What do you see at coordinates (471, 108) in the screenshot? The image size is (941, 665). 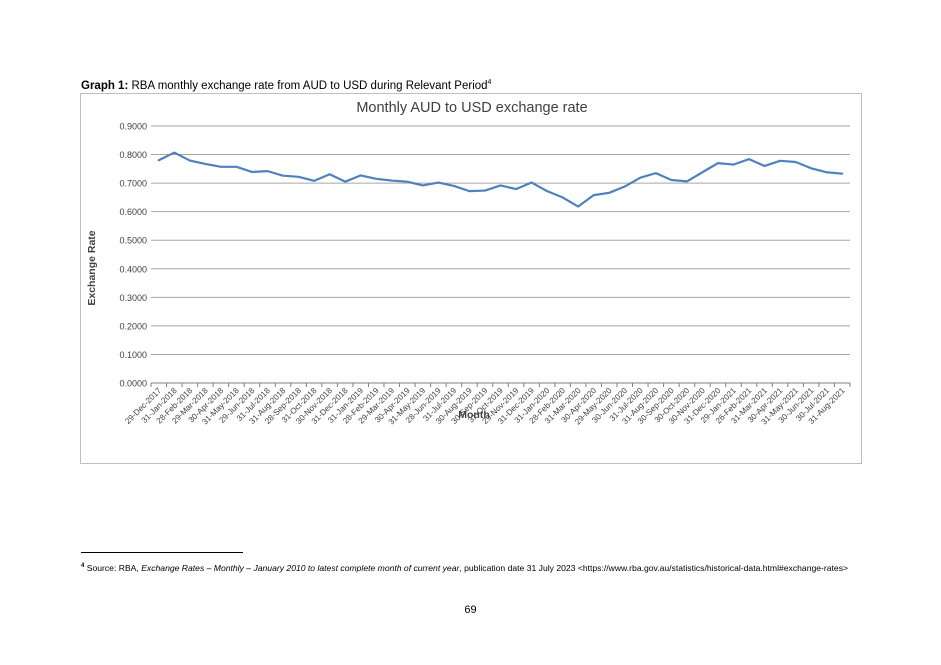 I see `chart-title: Monthly AUD to USD exchange rate` at bounding box center [471, 108].